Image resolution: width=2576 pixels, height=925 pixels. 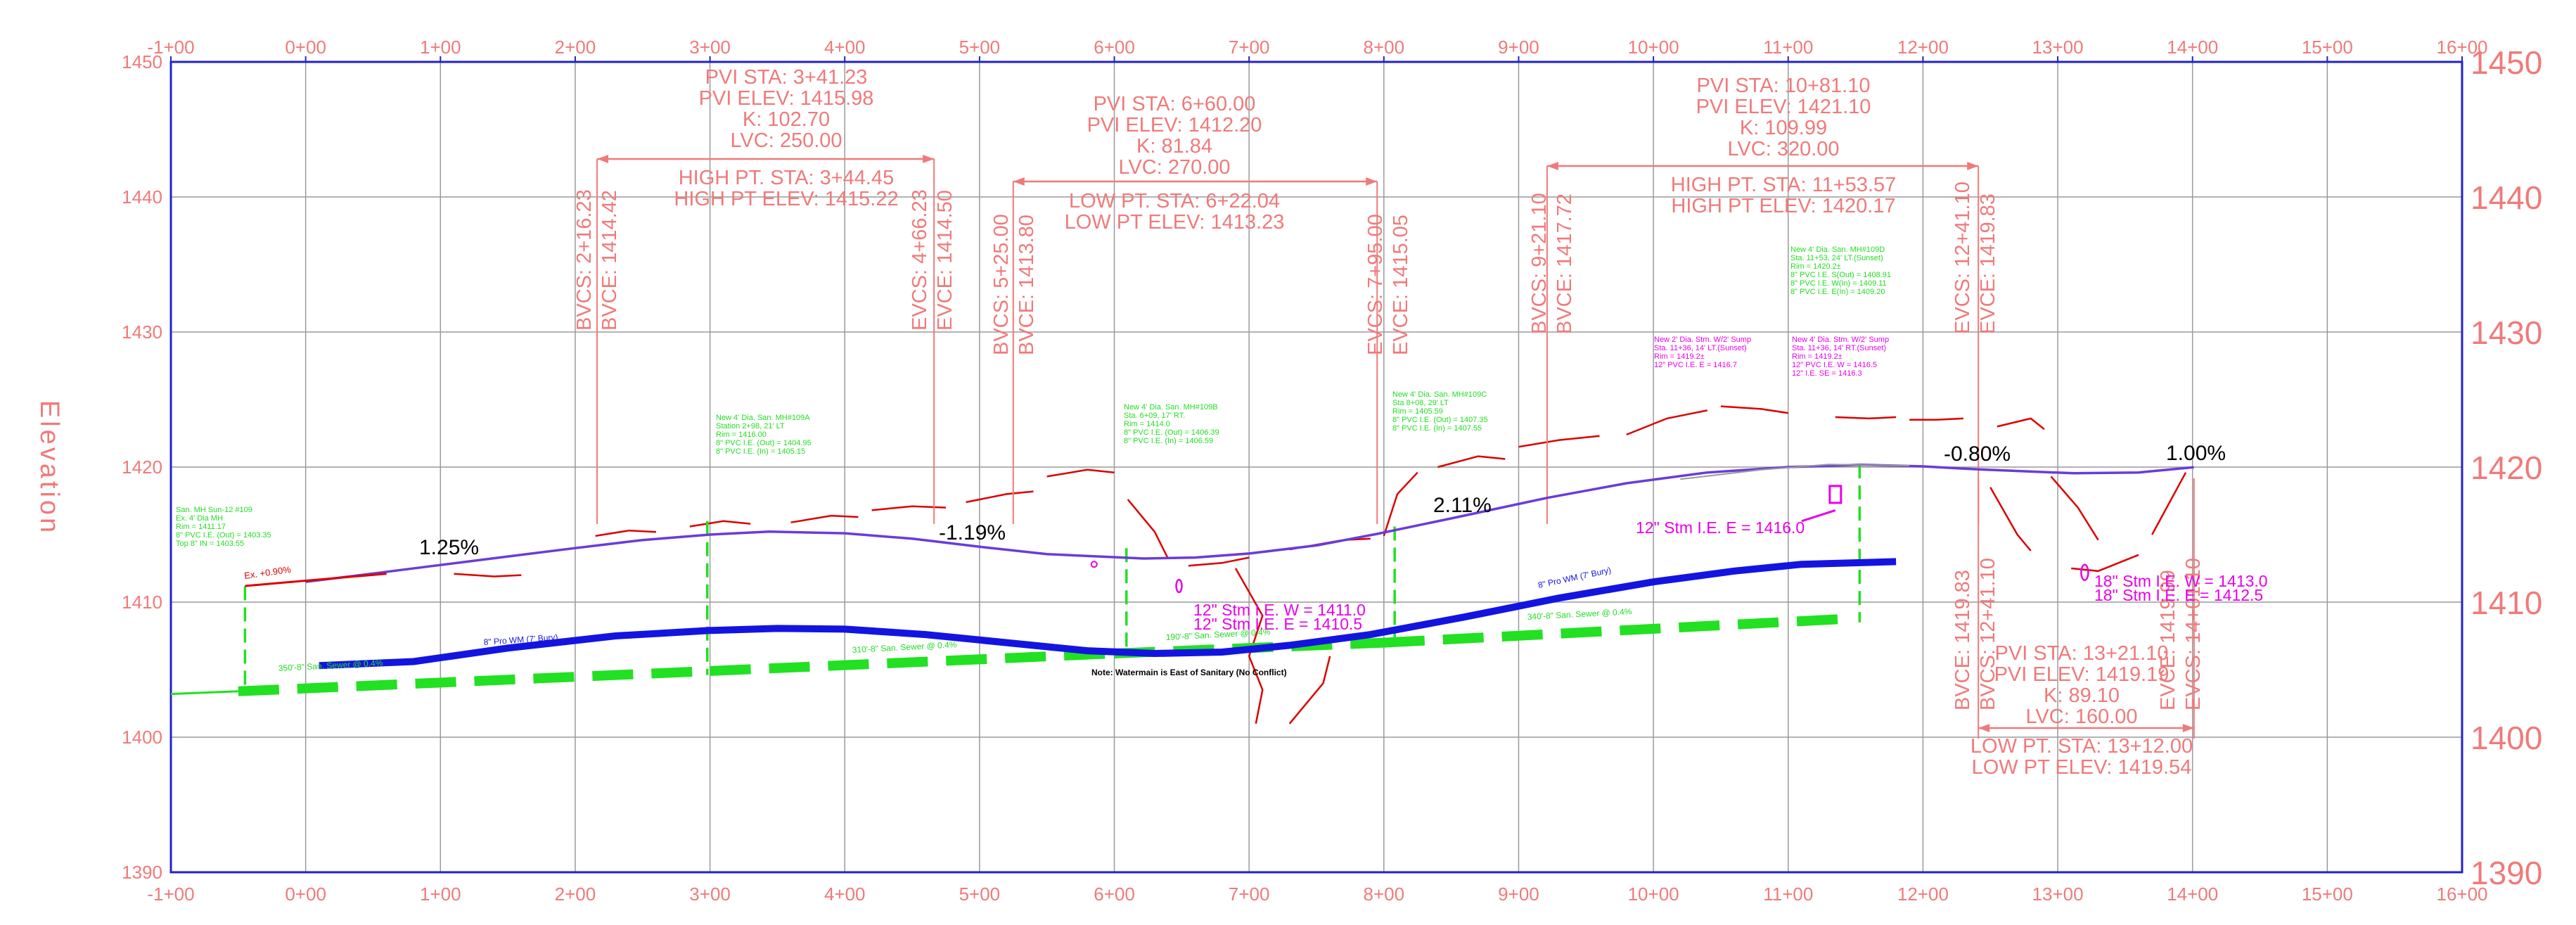 What do you see at coordinates (2506, 62) in the screenshot?
I see `y-tick-label-right: 1450` at bounding box center [2506, 62].